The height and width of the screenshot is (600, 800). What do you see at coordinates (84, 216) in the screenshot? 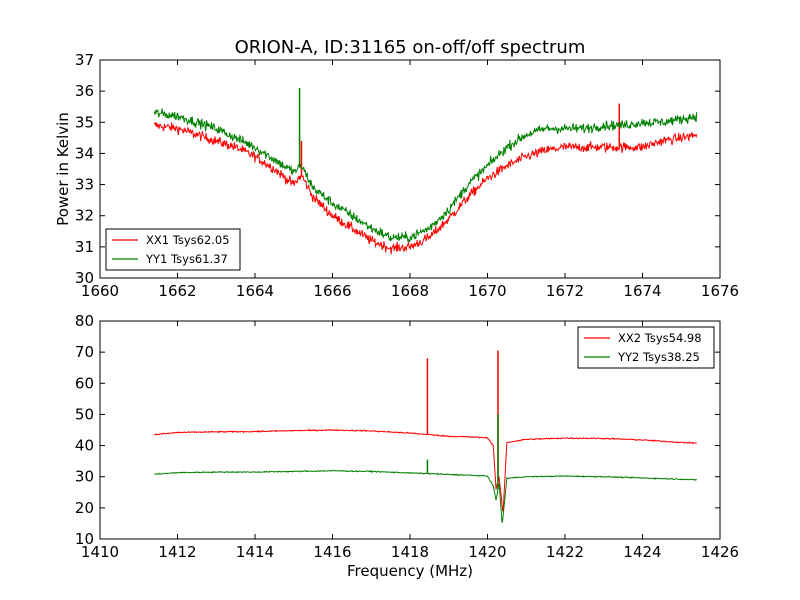
I see `y-tick-label: 32` at bounding box center [84, 216].